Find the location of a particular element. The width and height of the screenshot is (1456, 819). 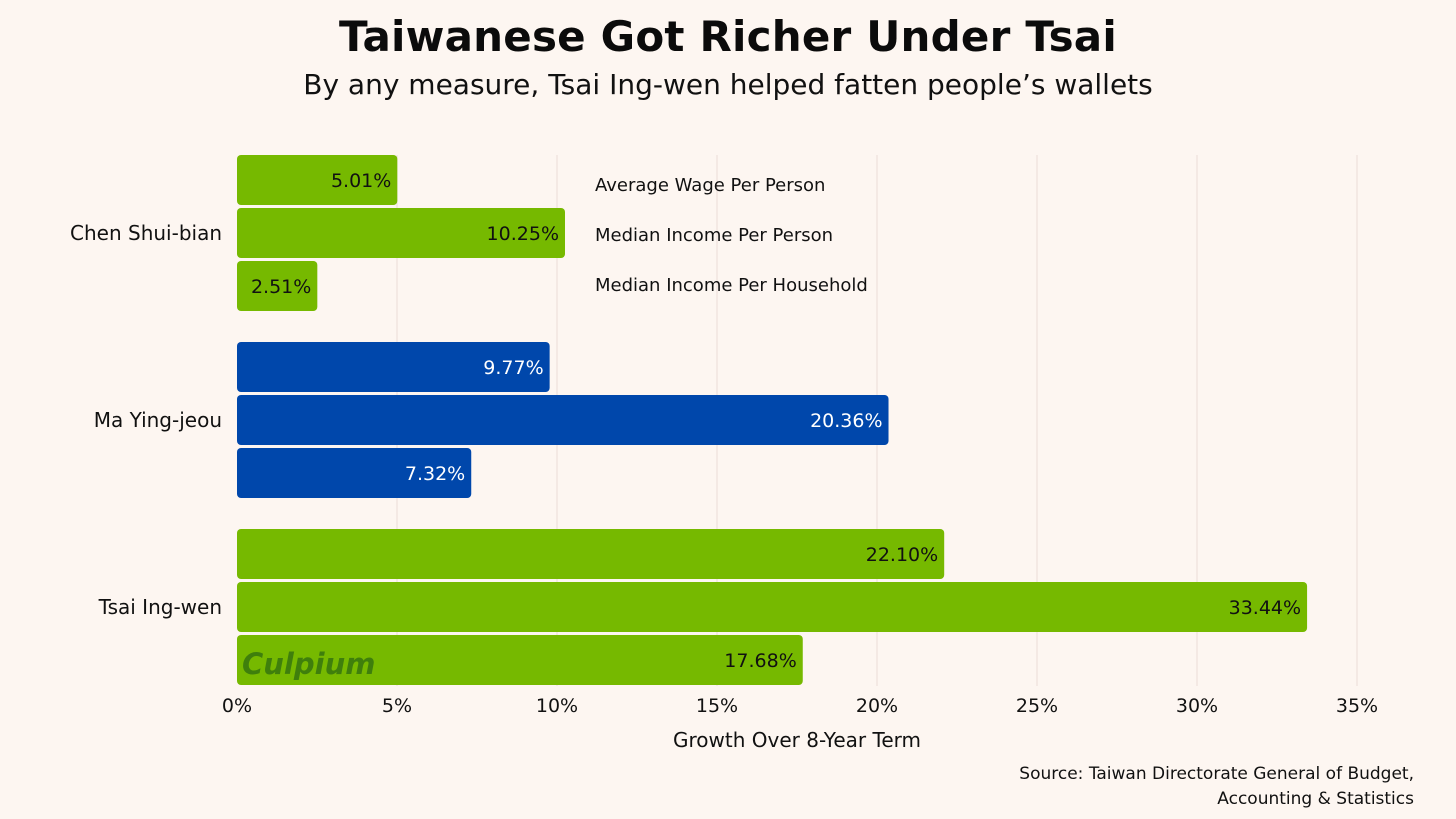

bar-value-label: 9.77% is located at coordinates (513, 368).